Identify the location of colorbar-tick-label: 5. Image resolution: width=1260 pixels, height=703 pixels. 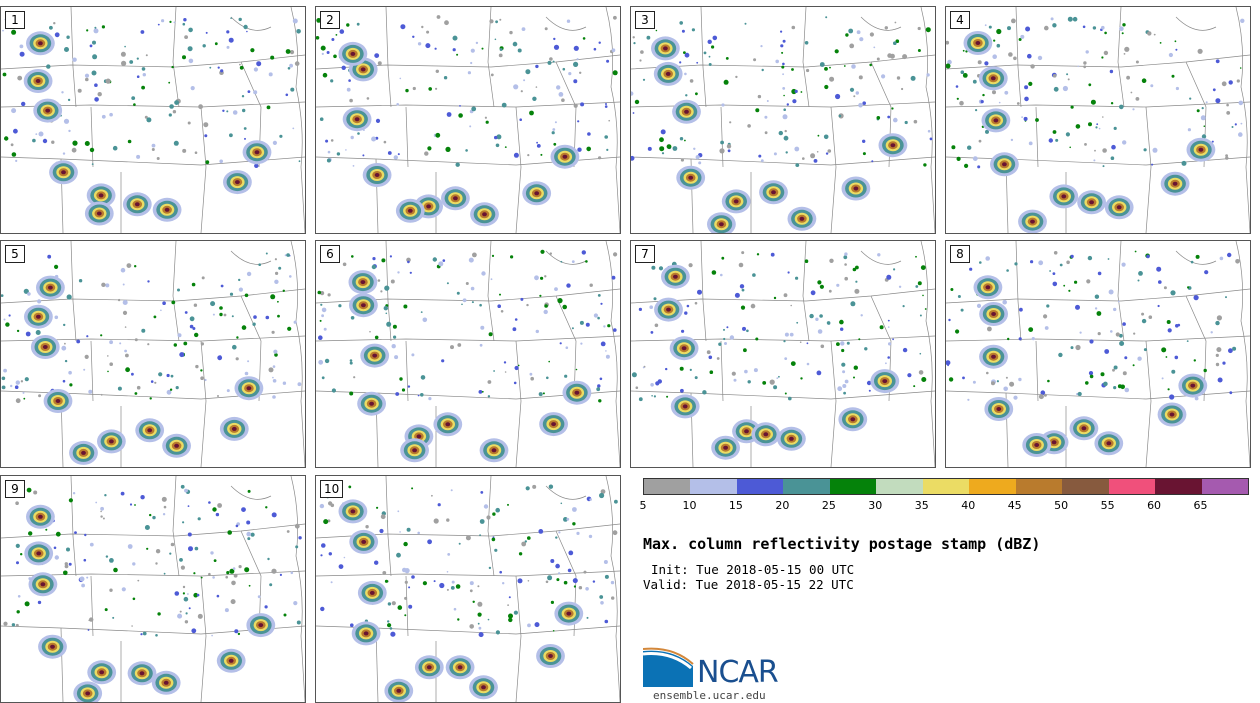
(643, 505).